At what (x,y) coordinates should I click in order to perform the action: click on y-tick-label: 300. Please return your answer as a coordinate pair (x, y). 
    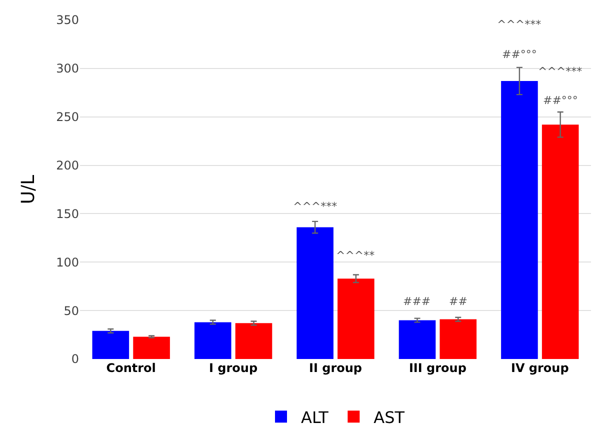
    Looking at the image, I should click on (67, 69).